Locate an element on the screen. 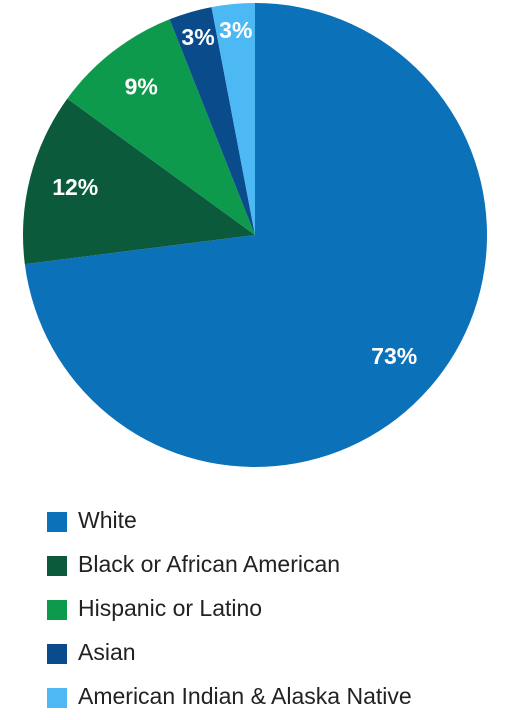  legend-label: White is located at coordinates (107, 520).